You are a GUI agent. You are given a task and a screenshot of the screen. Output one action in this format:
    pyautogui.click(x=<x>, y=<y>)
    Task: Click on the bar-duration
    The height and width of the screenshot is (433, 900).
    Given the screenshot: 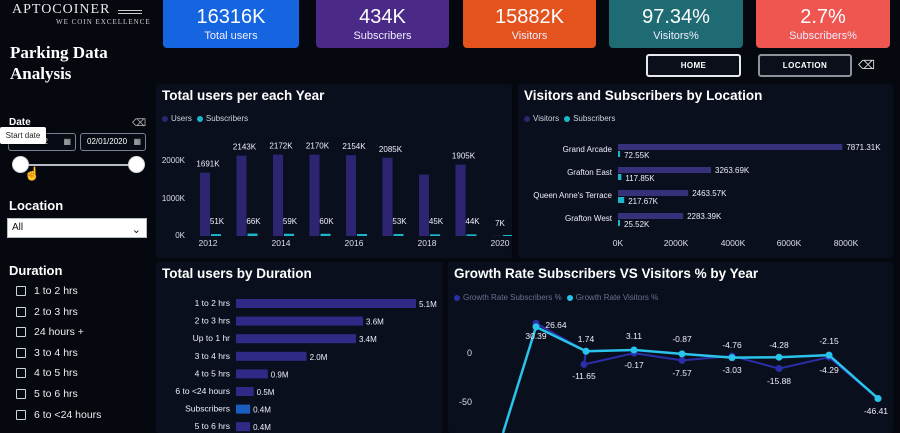 What is the action you would take?
    pyautogui.click(x=271, y=356)
    